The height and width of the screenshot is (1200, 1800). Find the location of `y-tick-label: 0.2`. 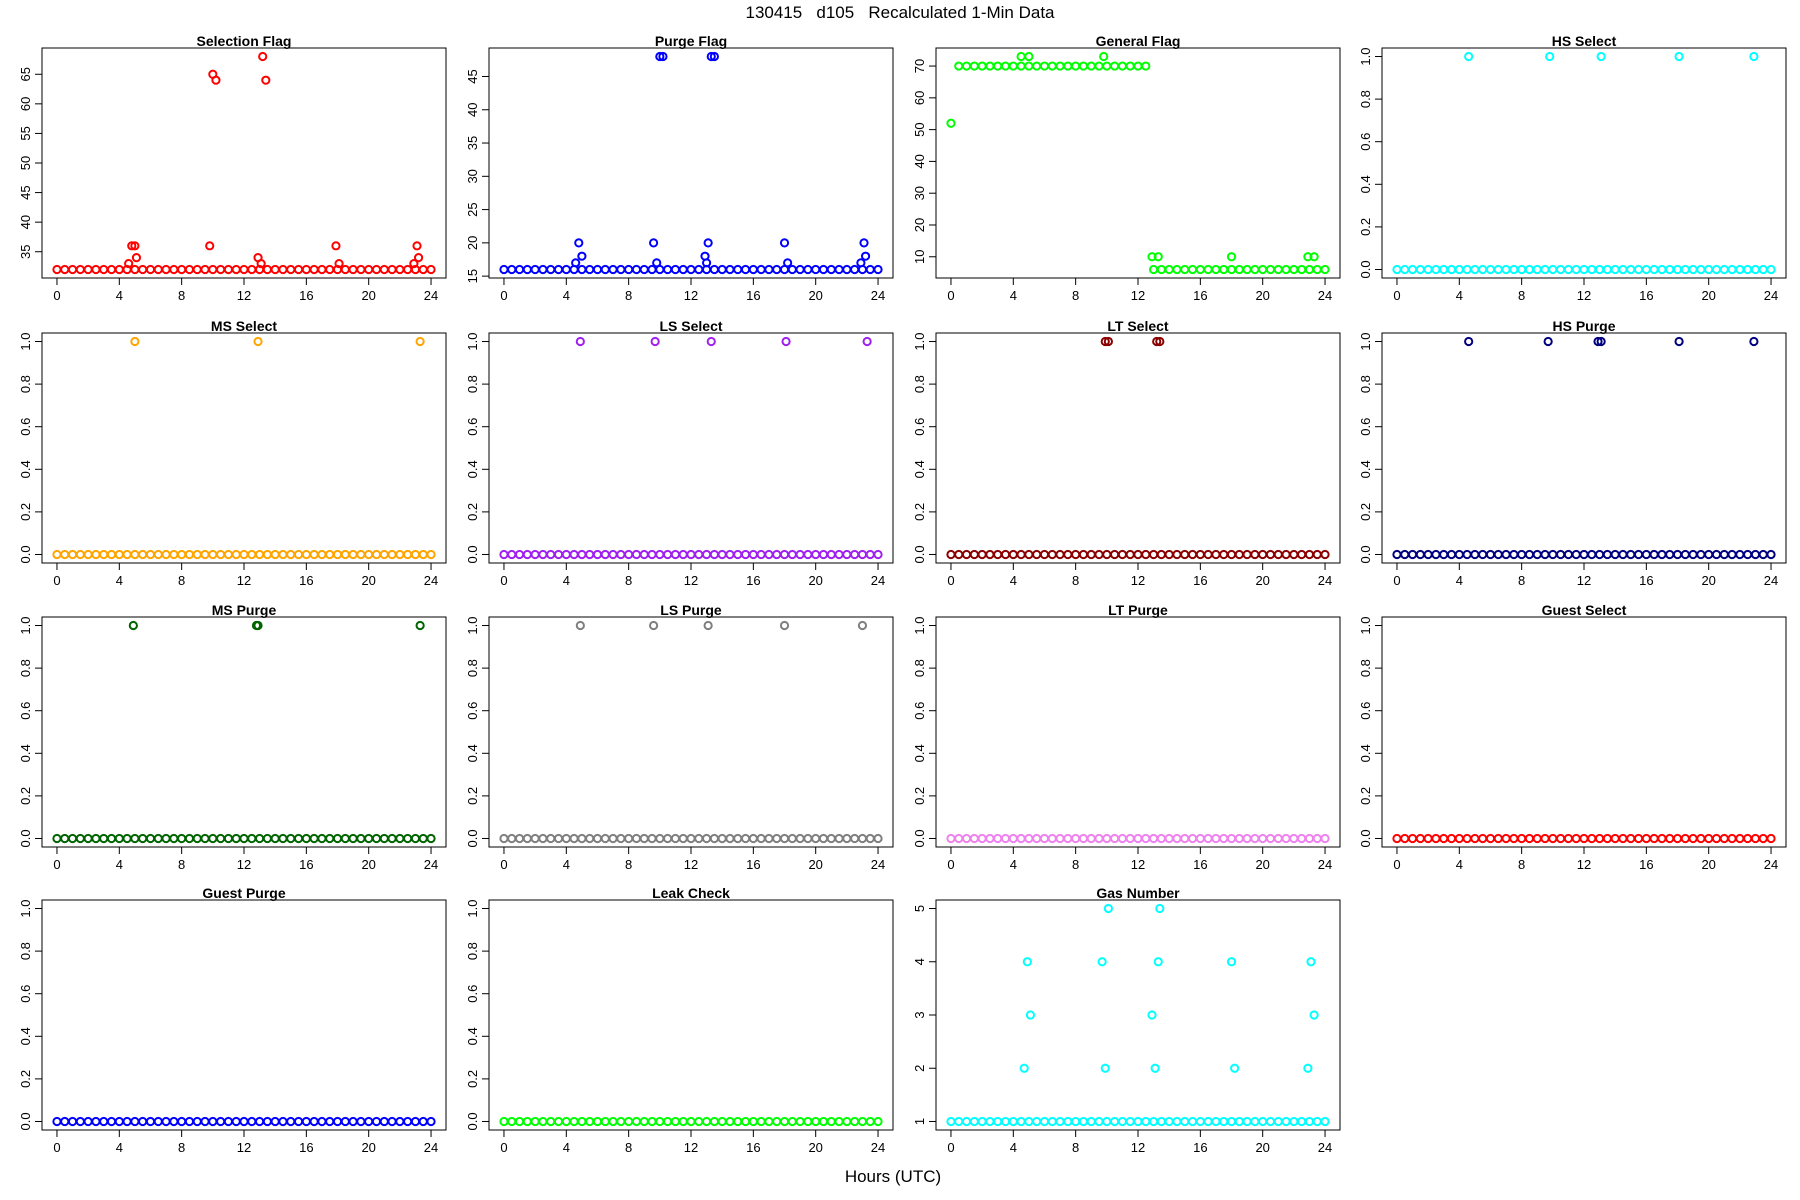

y-tick-label: 0.2 is located at coordinates (25, 796).